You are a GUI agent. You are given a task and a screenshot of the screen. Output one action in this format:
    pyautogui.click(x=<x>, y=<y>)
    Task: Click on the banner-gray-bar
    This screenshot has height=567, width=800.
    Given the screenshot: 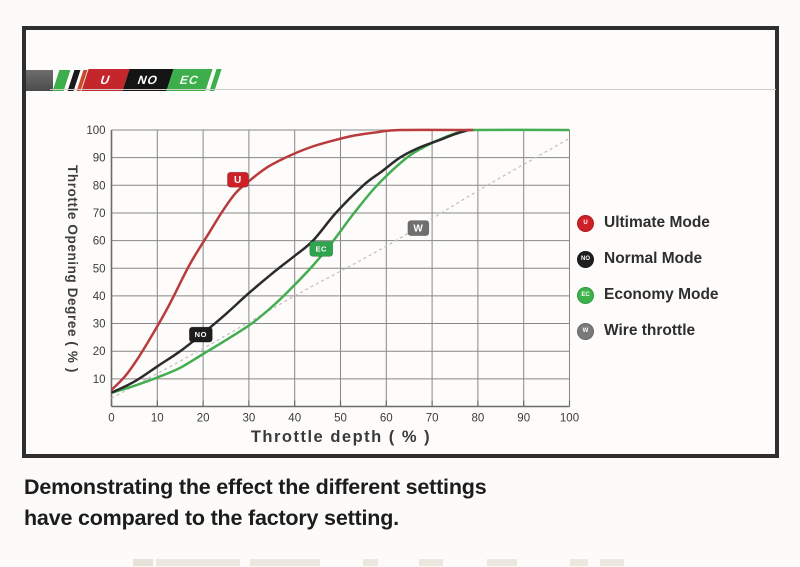 What is the action you would take?
    pyautogui.click(x=39, y=80)
    